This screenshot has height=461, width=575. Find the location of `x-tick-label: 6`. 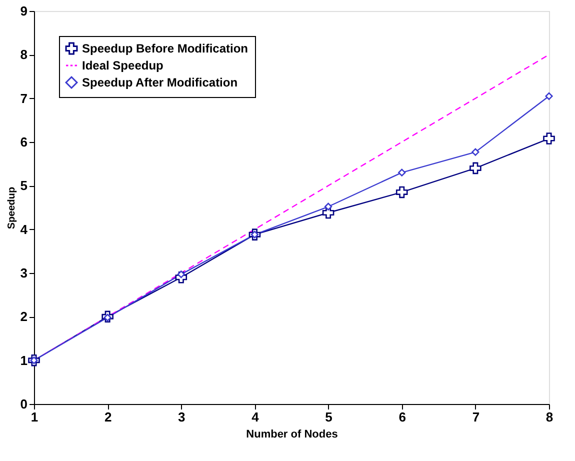

x-tick-label: 6 is located at coordinates (402, 417).